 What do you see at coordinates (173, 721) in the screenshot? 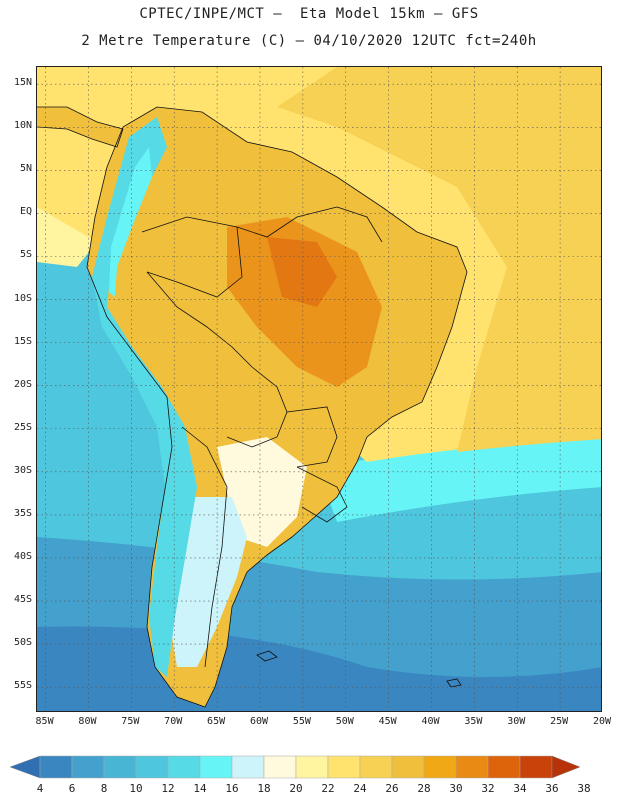
I see `lon-tick-label: 70W` at bounding box center [173, 721].